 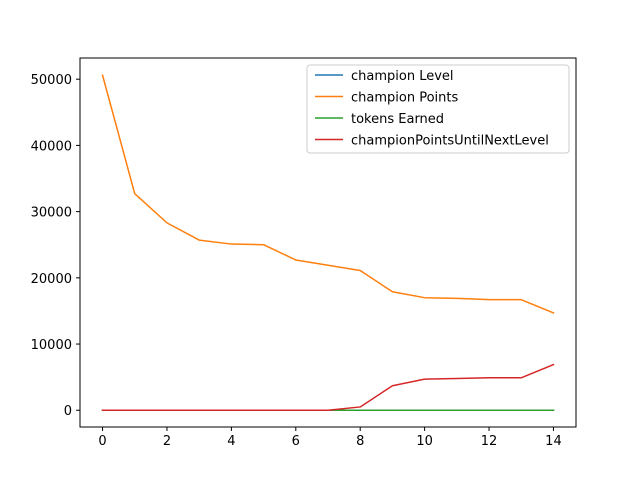 What do you see at coordinates (51, 279) in the screenshot?
I see `y-tick-label: 20000` at bounding box center [51, 279].